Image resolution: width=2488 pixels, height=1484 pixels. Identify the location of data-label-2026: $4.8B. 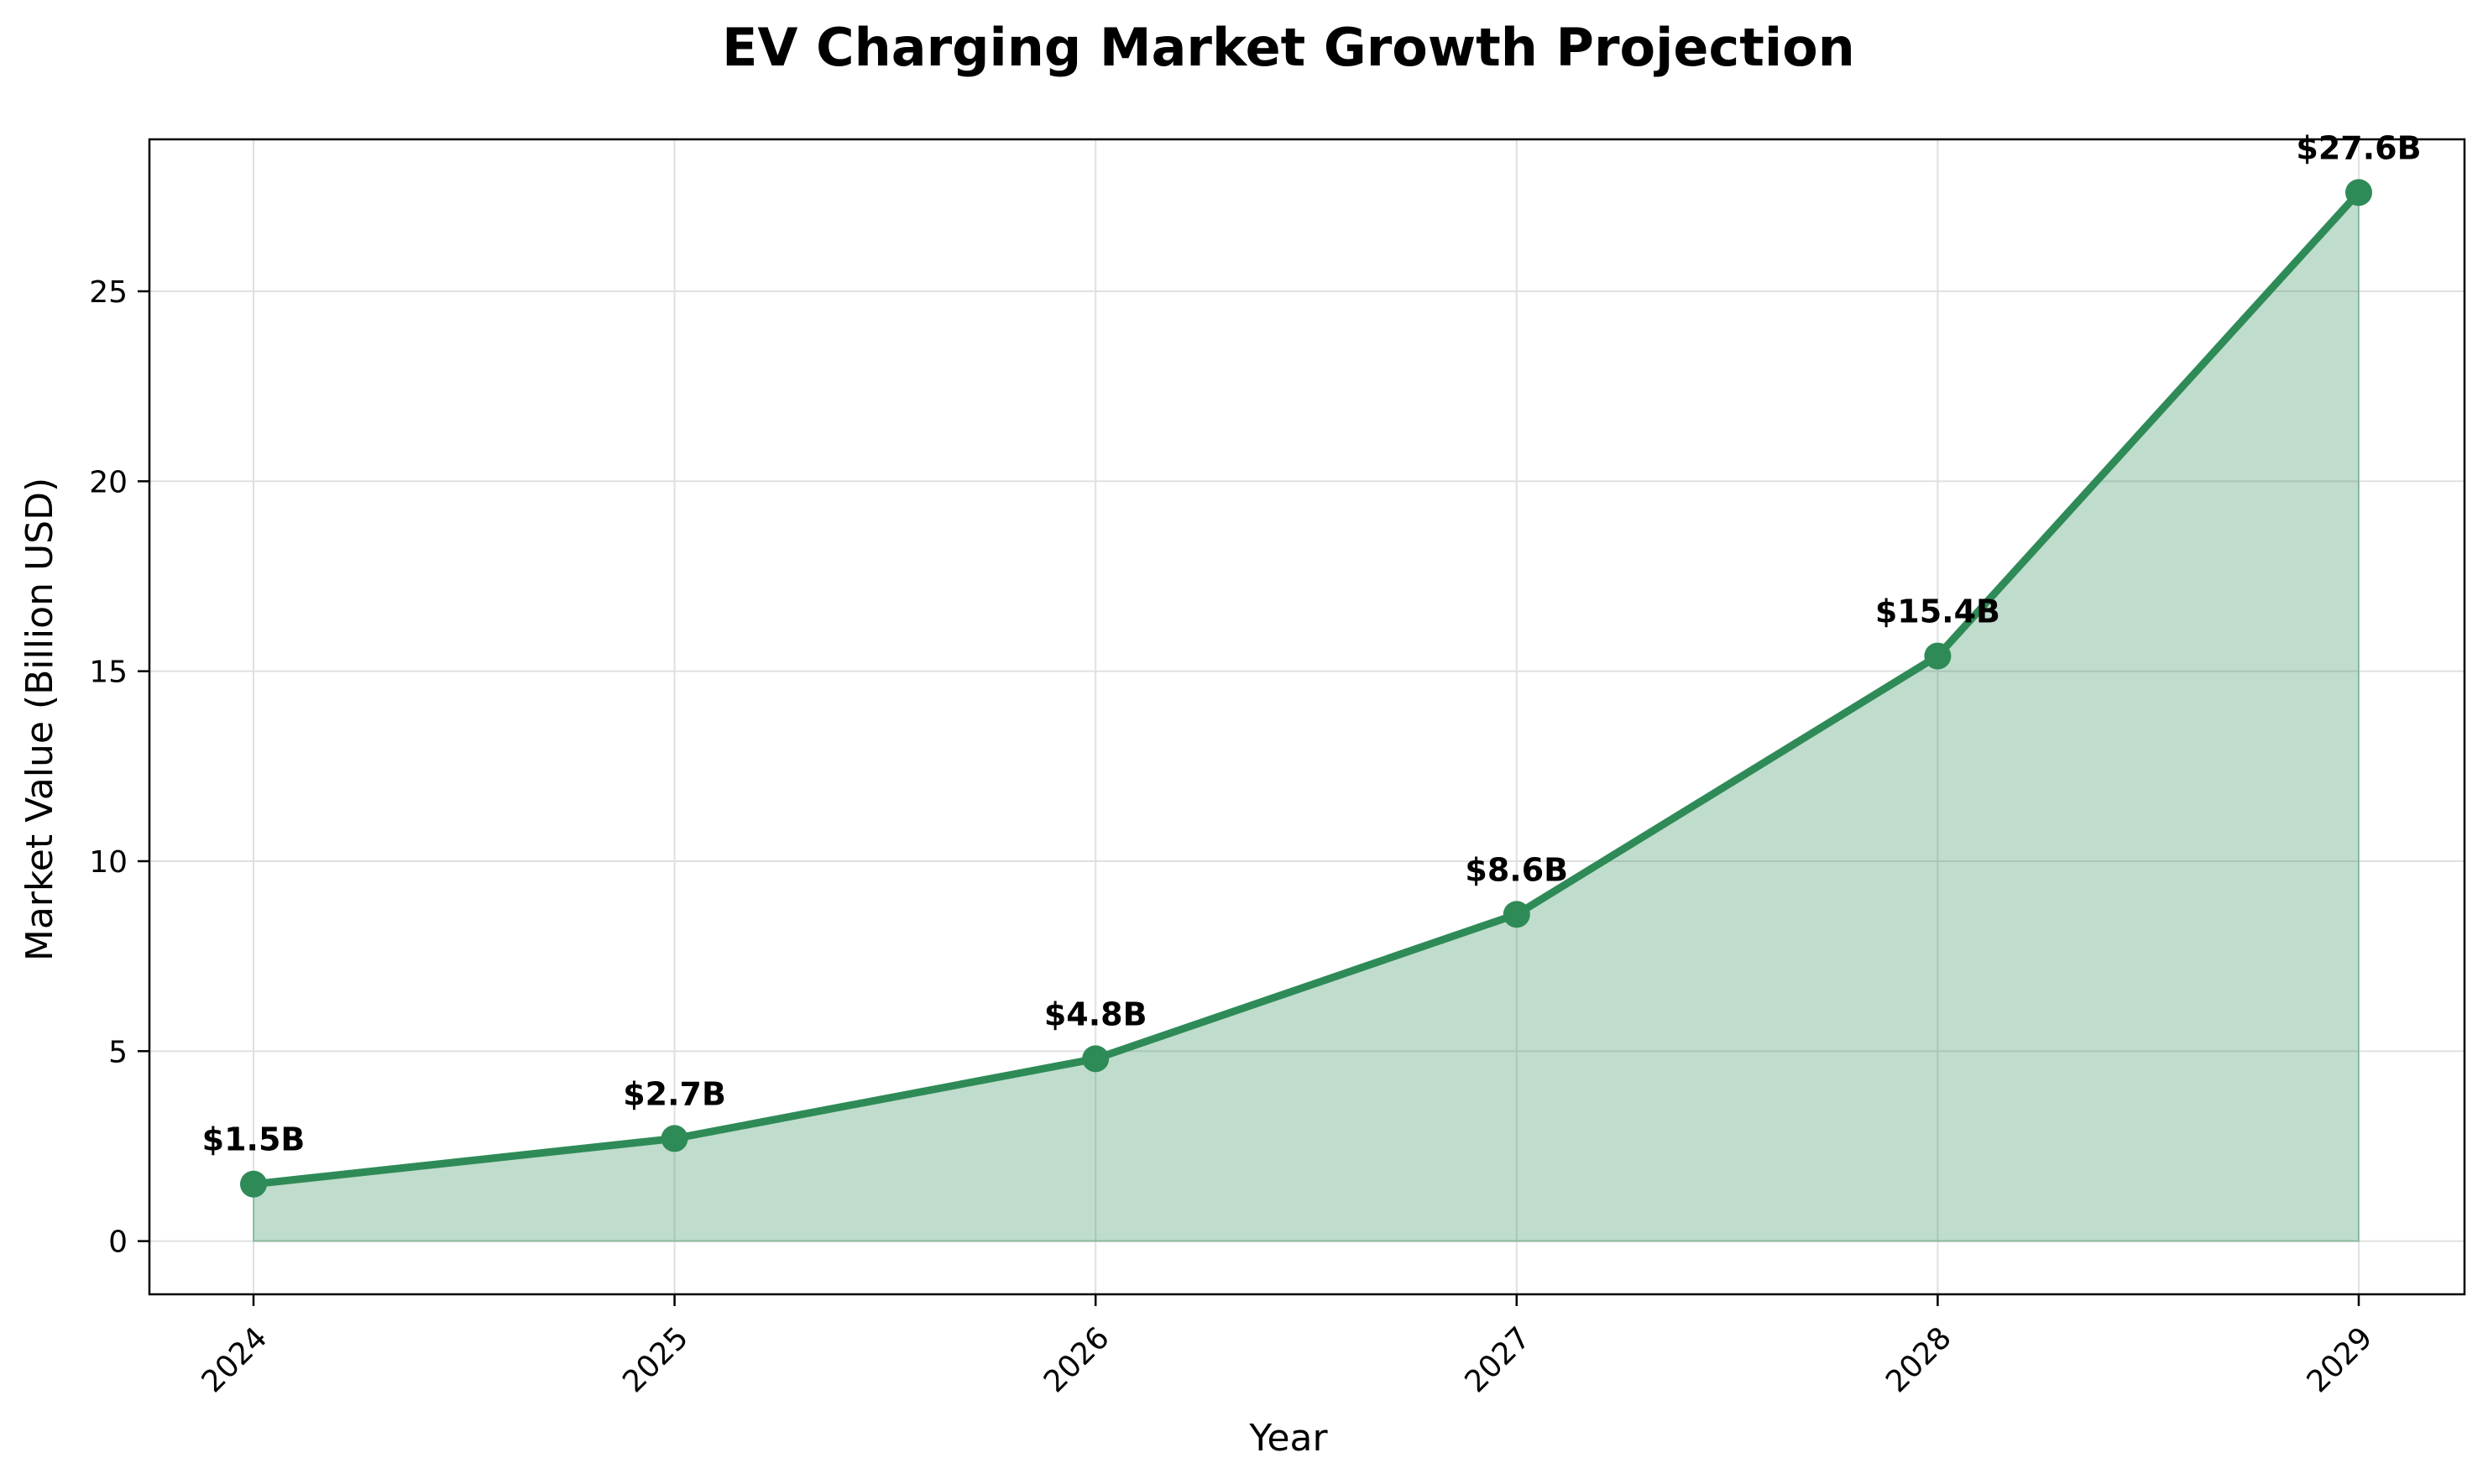
(1096, 1013).